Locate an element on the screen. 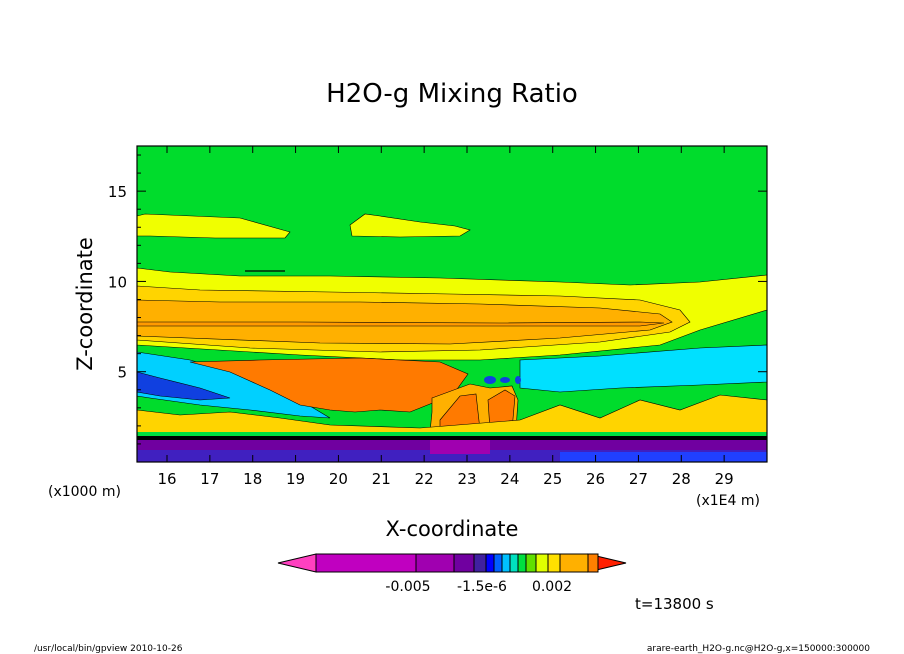  chart-title: H2O-g Mixing Ratio is located at coordinates (452, 94).